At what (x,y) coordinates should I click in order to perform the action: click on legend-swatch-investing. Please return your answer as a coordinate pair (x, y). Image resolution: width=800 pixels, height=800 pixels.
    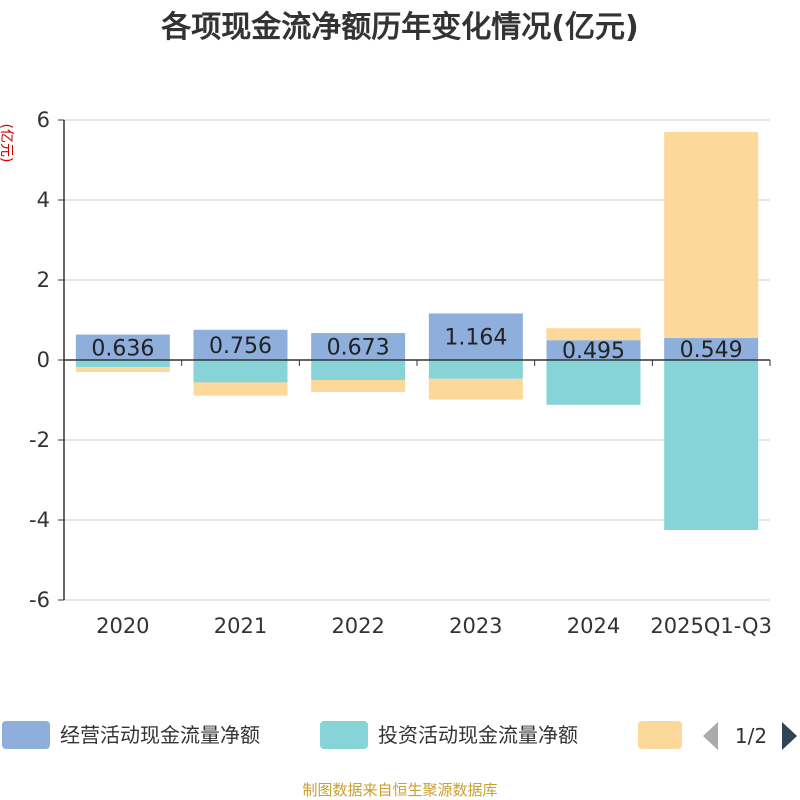
    Looking at the image, I should click on (344, 735).